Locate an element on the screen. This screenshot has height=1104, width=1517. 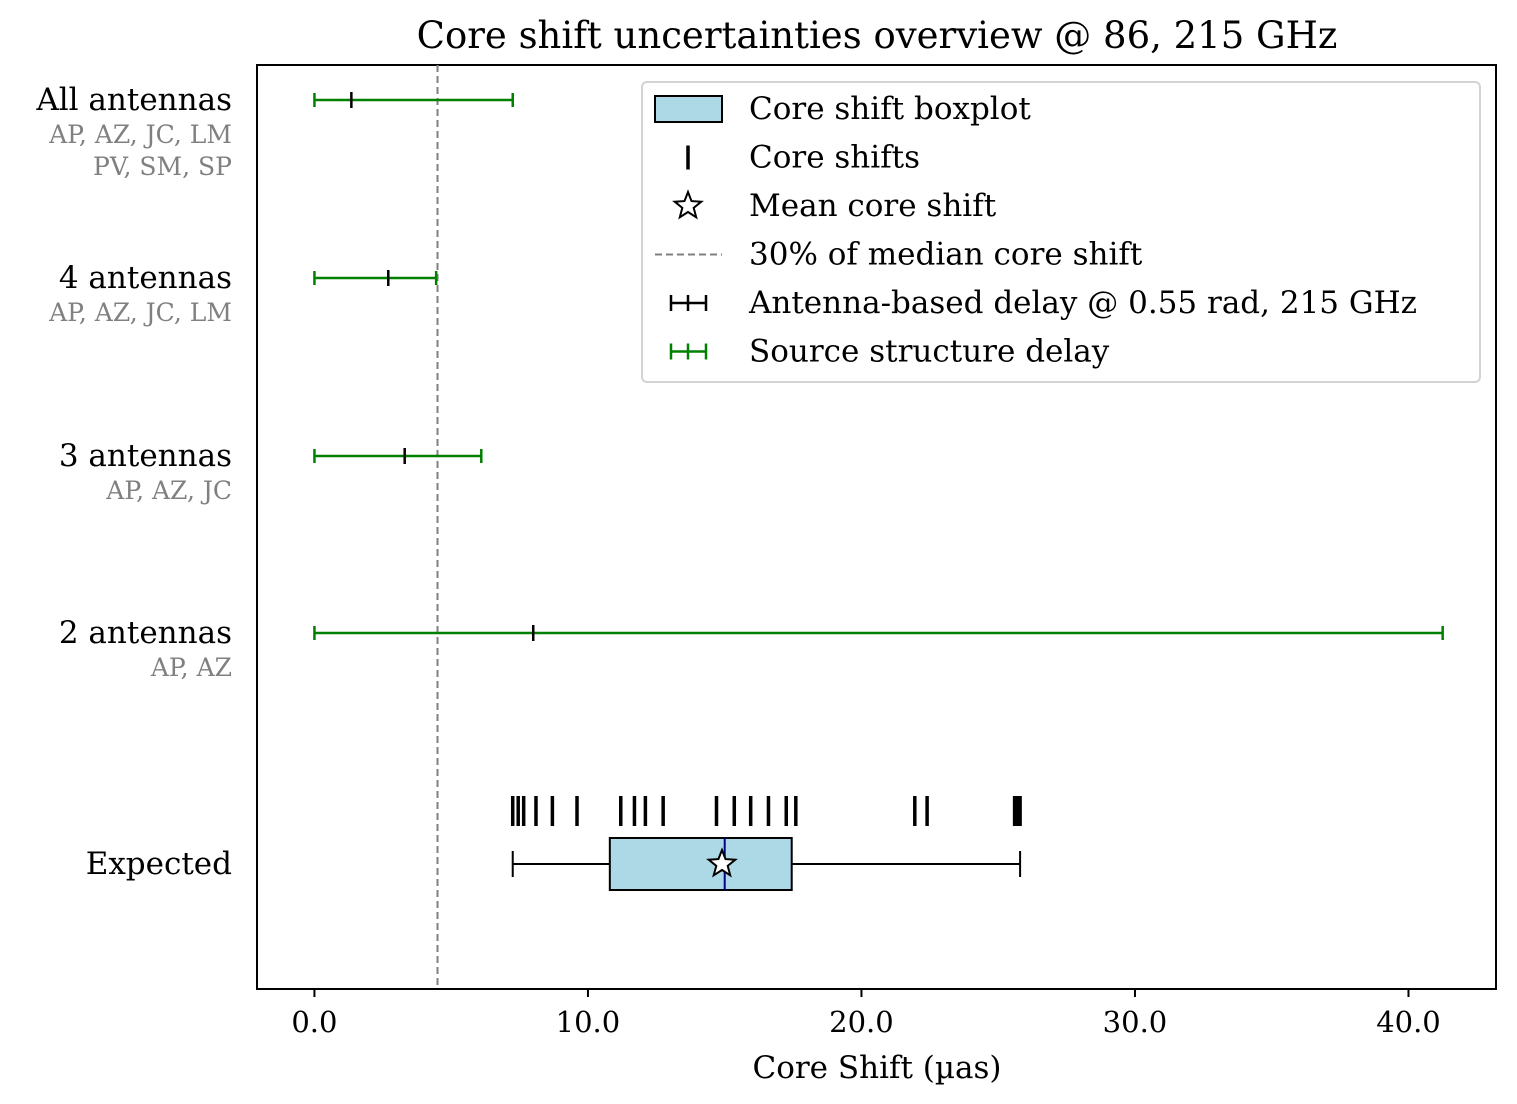
y-axis-row-label: 2 antennas is located at coordinates (145, 633).